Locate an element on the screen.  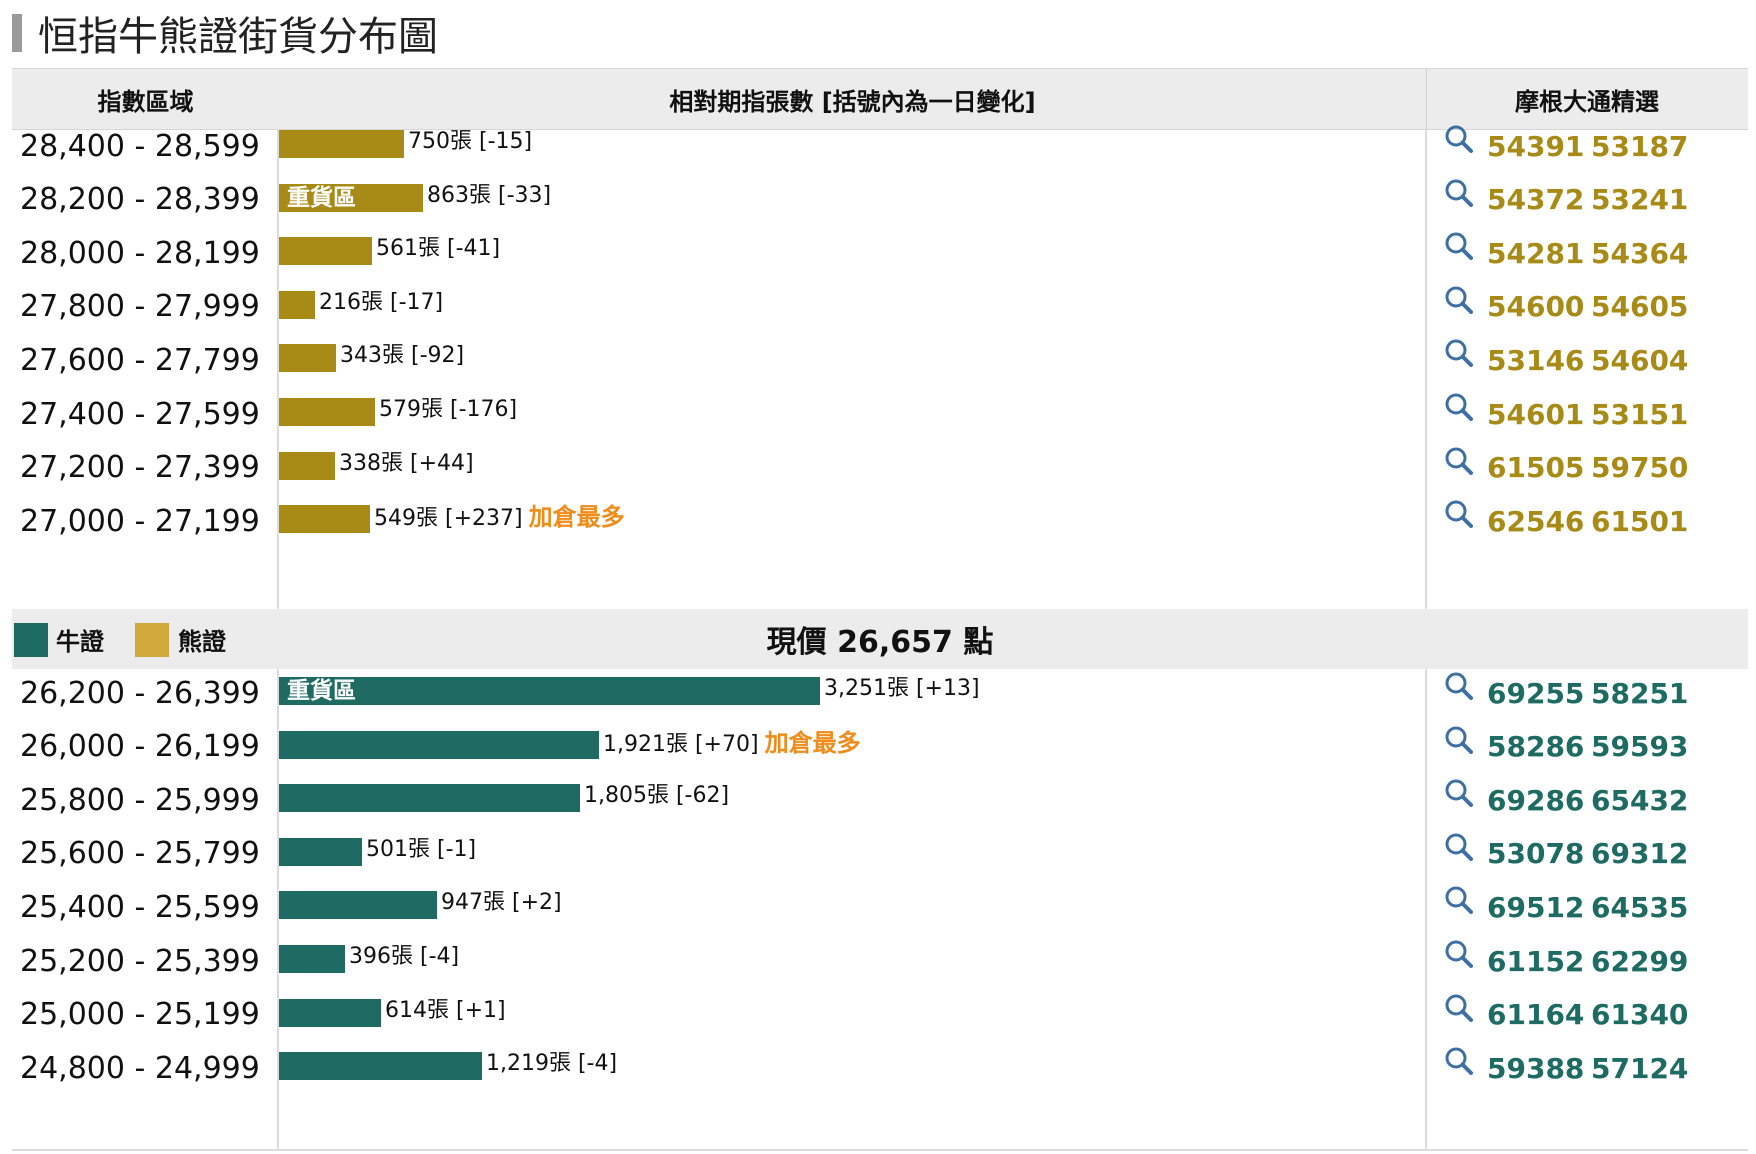
warrant-code-link: 64535 is located at coordinates (1640, 907).